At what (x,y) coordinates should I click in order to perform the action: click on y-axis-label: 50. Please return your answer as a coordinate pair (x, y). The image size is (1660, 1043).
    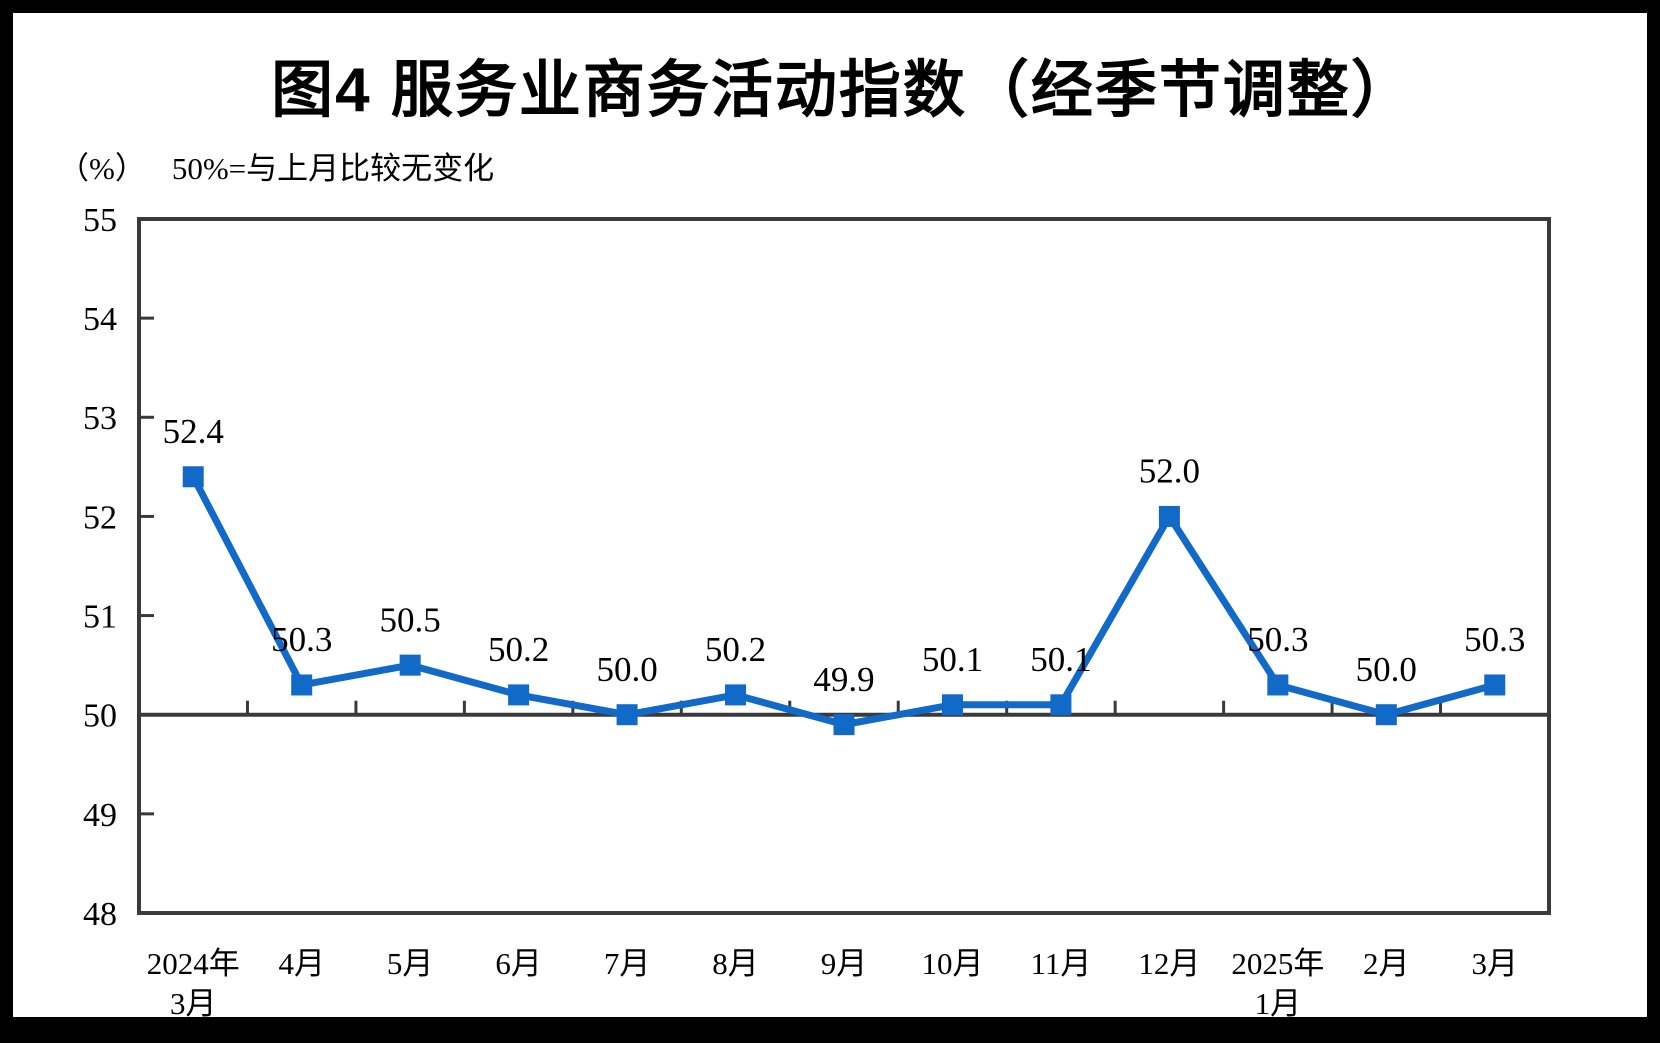
    Looking at the image, I should click on (100, 716).